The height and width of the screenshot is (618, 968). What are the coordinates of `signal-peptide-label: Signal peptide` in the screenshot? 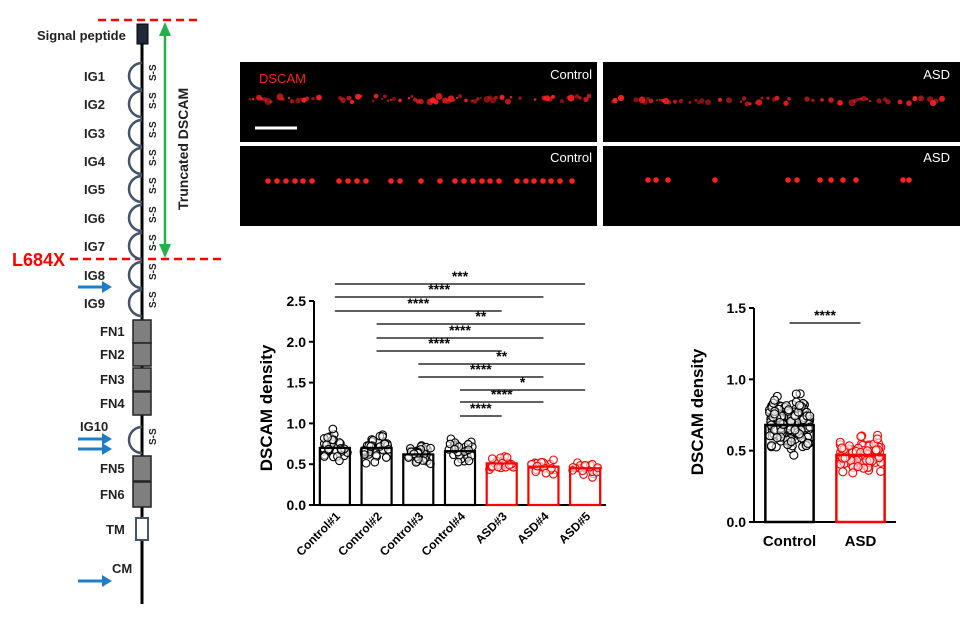 It's located at (81, 35).